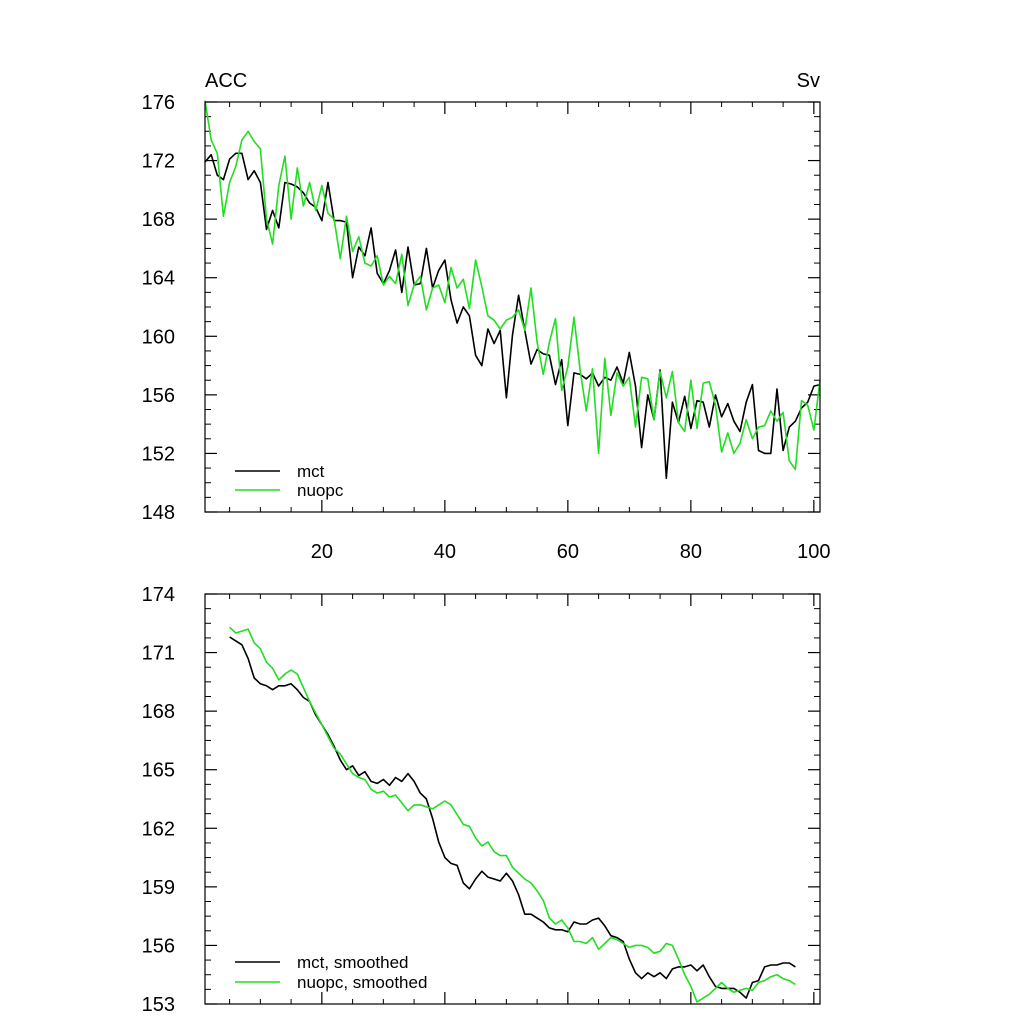 The image size is (1024, 1024). What do you see at coordinates (568, 552) in the screenshot?
I see `x-tick-label: 60` at bounding box center [568, 552].